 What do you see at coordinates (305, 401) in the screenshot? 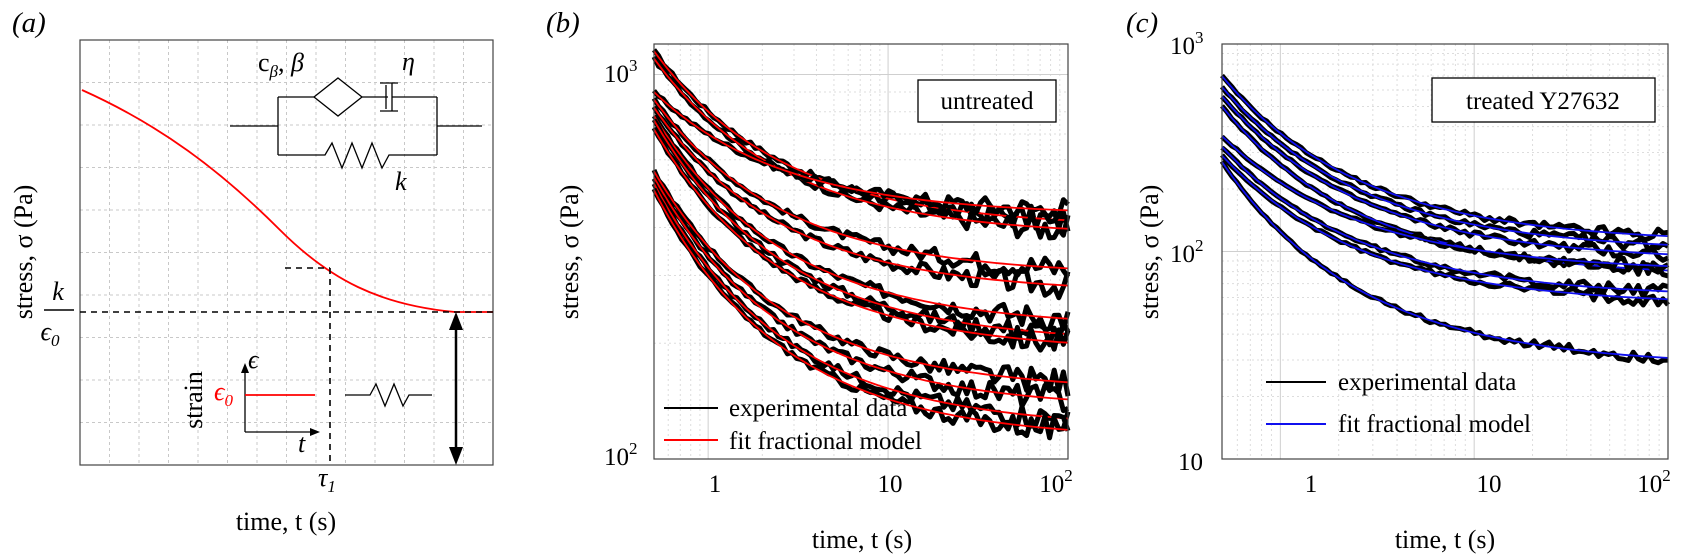
I see `strain-inset: strain ϵ ϵ0 t` at bounding box center [305, 401].